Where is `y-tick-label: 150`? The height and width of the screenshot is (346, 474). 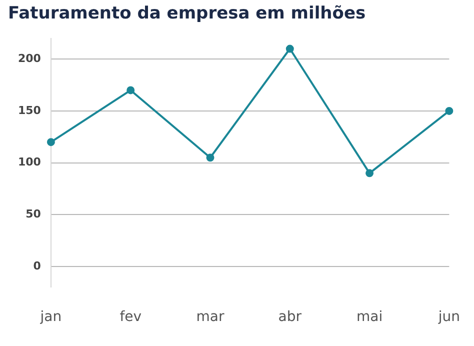 y-tick-label: 150 is located at coordinates (30, 110).